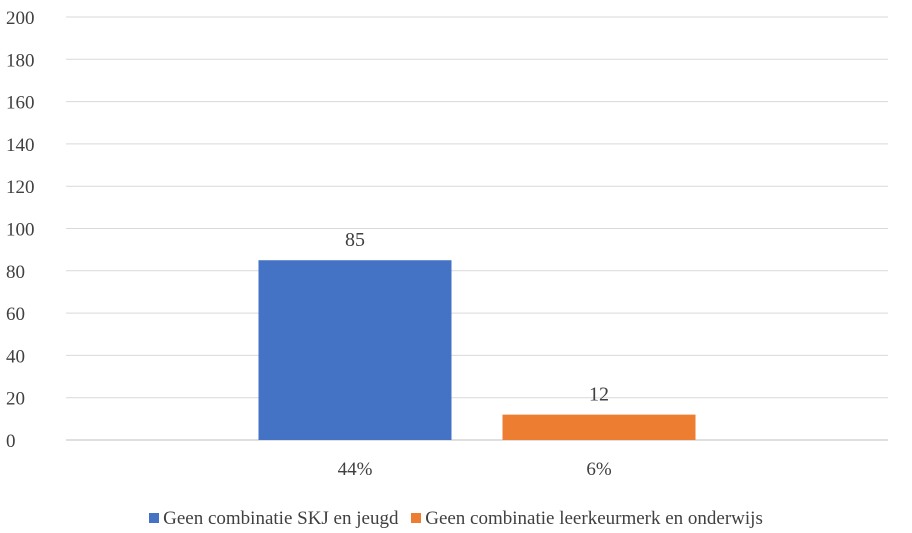 This screenshot has width=912, height=533. Describe the element at coordinates (355, 240) in the screenshot. I see `data-label: 85` at that location.